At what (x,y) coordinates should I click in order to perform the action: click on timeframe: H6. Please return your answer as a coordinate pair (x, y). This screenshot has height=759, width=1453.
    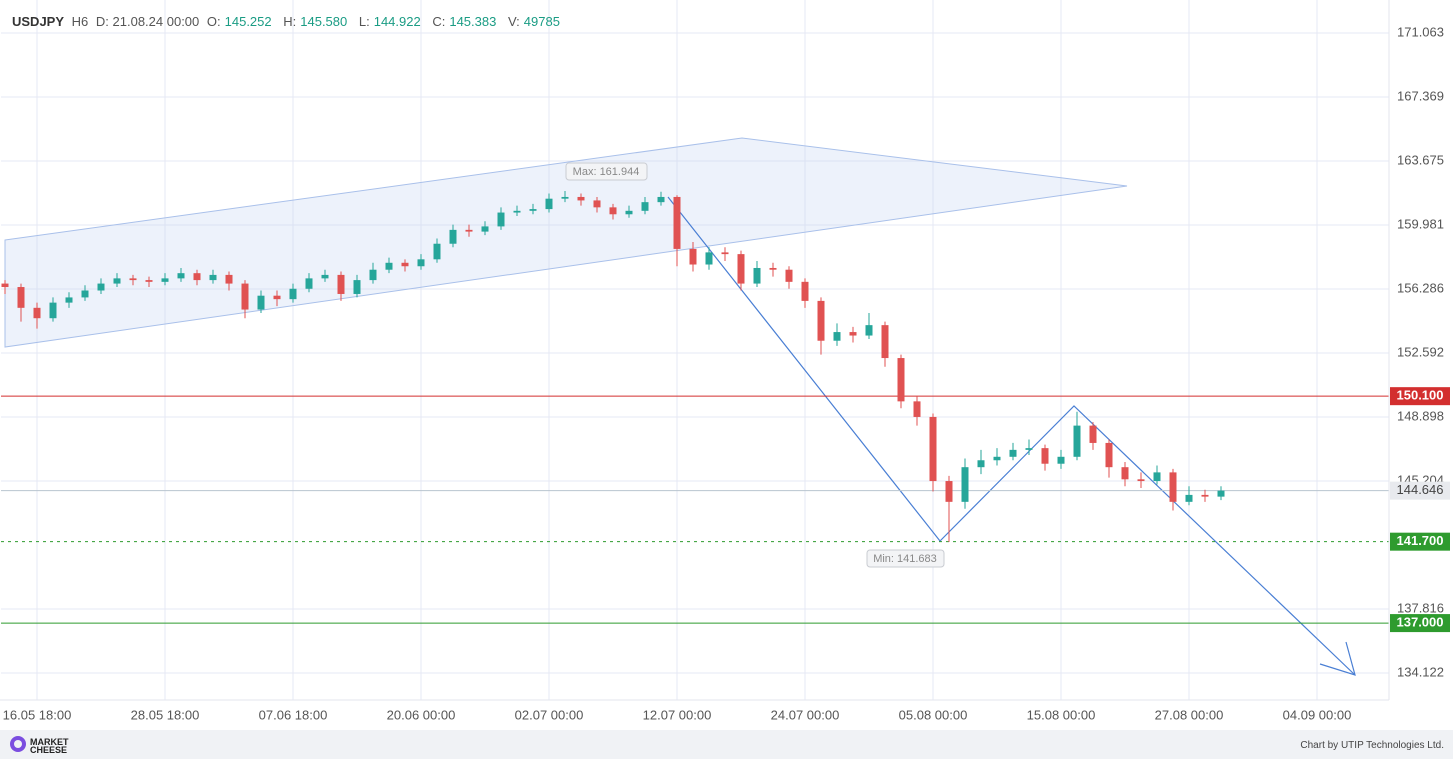
    Looking at the image, I should click on (80, 21).